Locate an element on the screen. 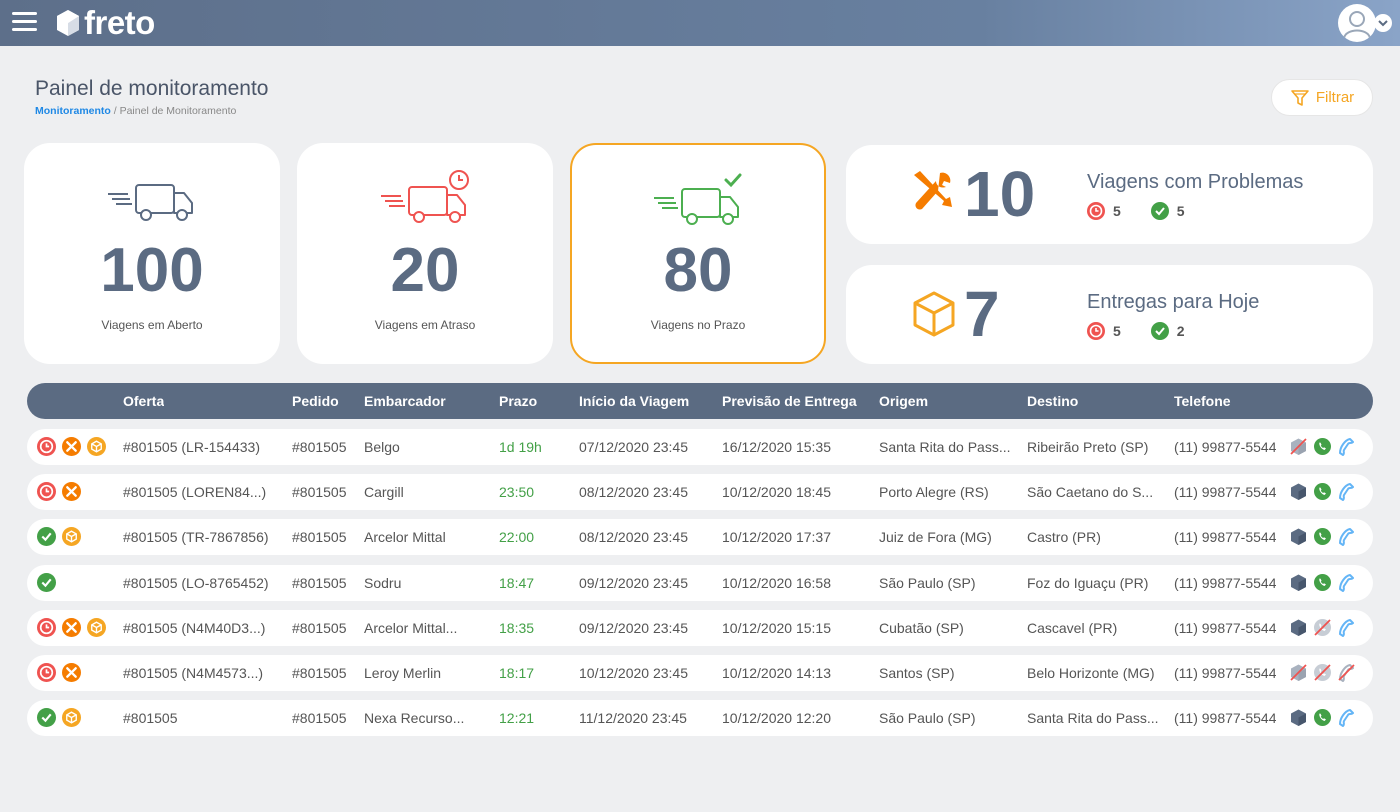 Image resolution: width=1400 pixels, height=812 pixels. cell-embarcador: Arcelor Mittal is located at coordinates (405, 537).